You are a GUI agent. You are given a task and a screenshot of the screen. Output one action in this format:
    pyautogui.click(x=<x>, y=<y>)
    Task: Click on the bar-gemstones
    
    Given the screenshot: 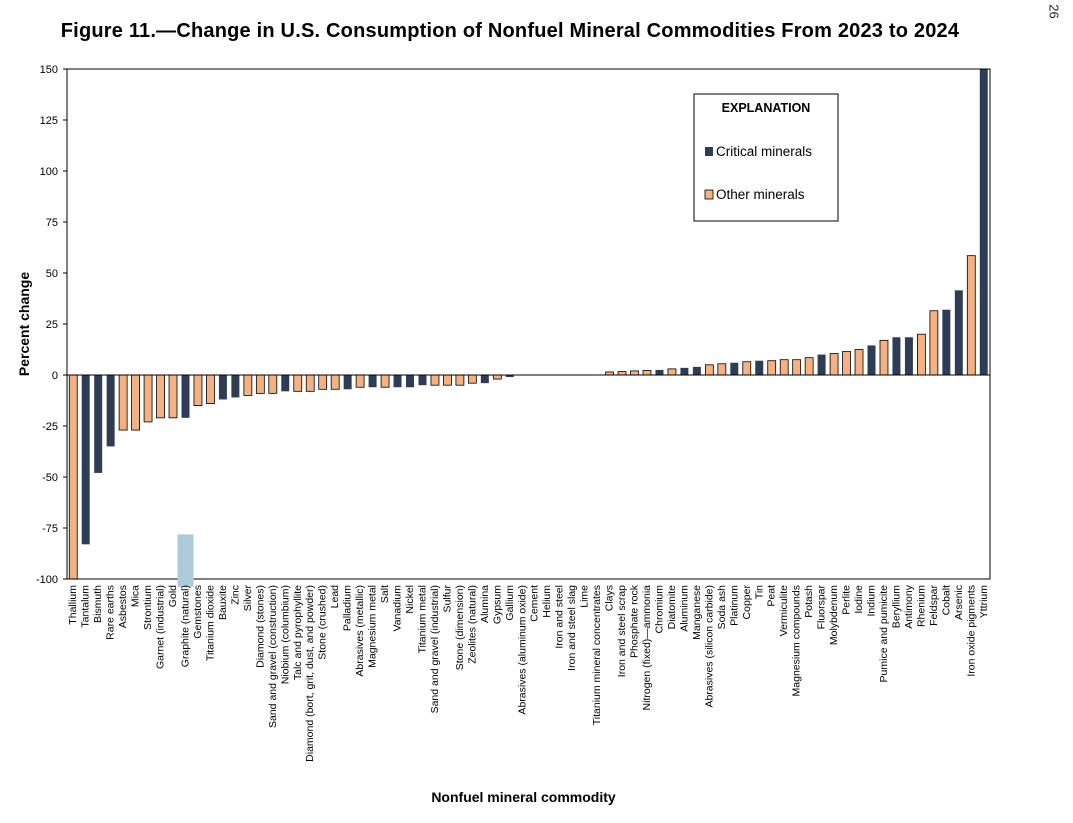 What is the action you would take?
    pyautogui.click(x=198, y=390)
    